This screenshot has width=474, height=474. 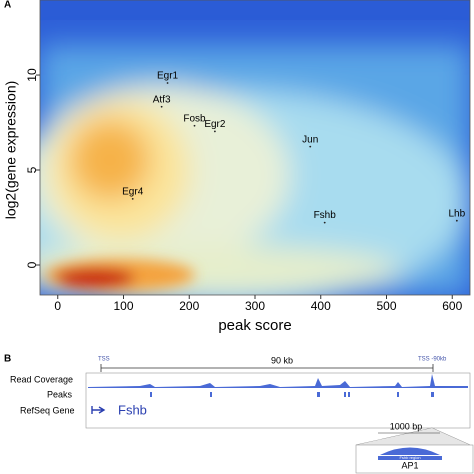 What do you see at coordinates (57, 306) in the screenshot?
I see `x-tick-label: 0` at bounding box center [57, 306].